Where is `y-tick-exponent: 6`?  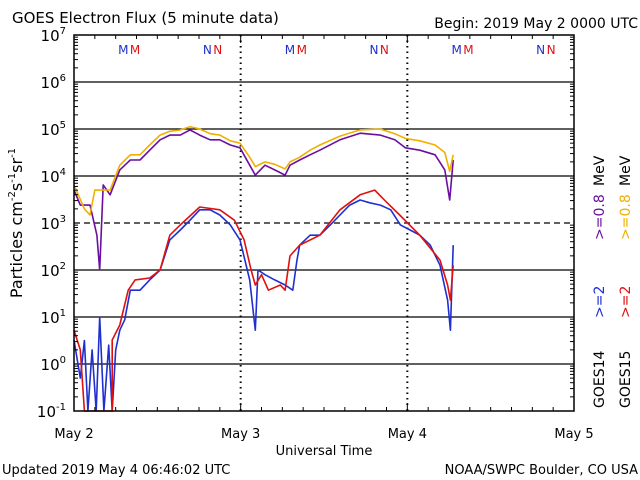 y-tick-exponent: 6 is located at coordinates (63, 78).